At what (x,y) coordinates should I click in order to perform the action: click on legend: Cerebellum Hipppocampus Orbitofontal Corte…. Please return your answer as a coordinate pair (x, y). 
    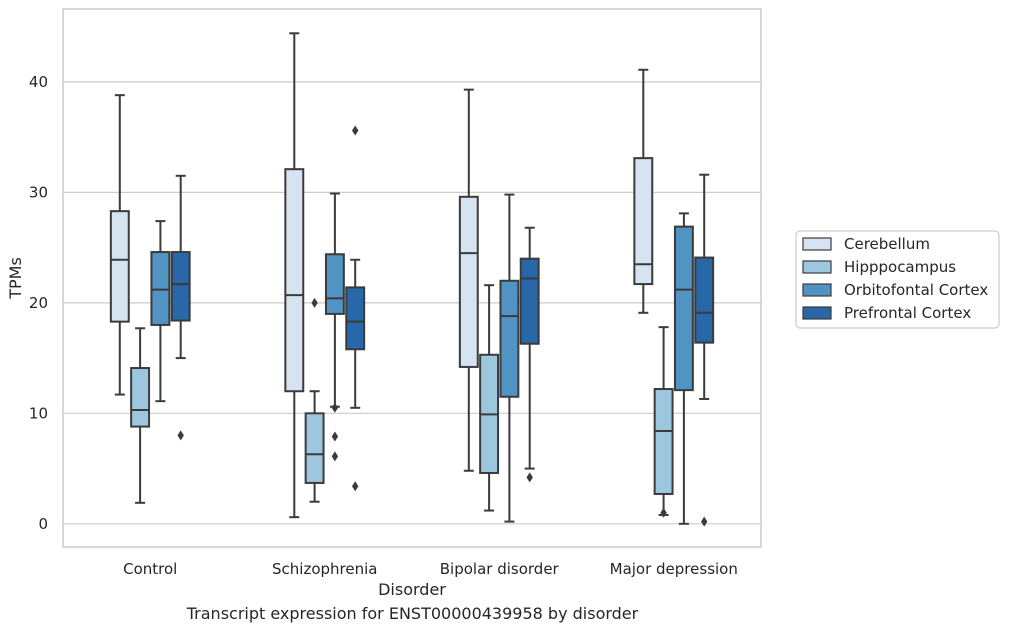
    Looking at the image, I should click on (897, 279).